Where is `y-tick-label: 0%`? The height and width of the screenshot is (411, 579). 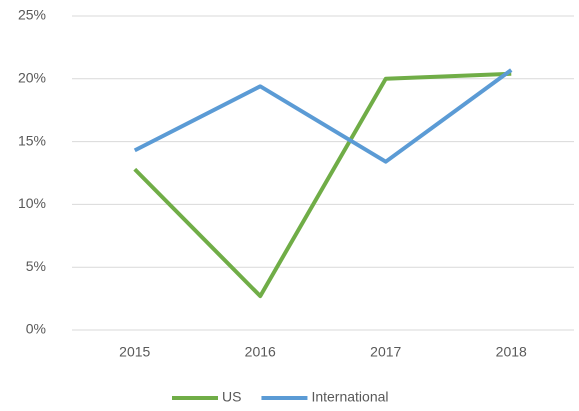
y-tick-label: 0% is located at coordinates (36, 329).